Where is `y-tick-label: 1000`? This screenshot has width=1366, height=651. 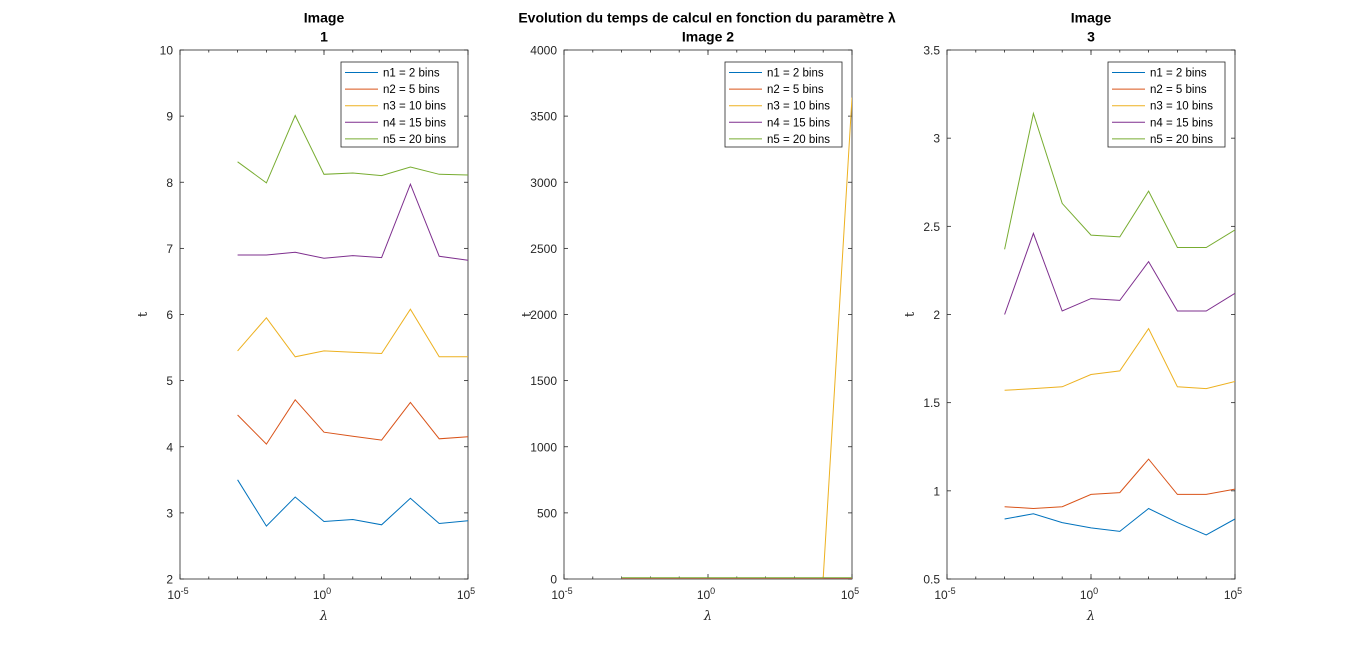 y-tick-label: 1000 is located at coordinates (543, 447).